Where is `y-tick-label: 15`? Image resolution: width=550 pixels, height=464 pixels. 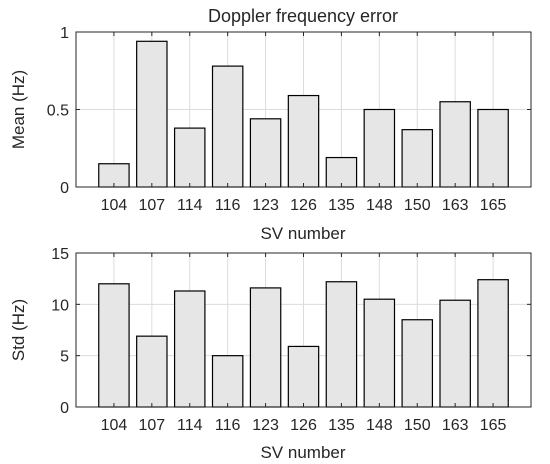
y-tick-label: 15 is located at coordinates (60, 254).